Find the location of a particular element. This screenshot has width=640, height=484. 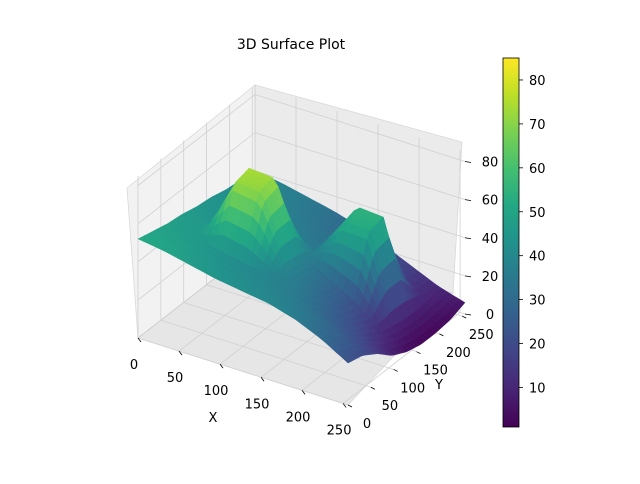

y-tick-label: 200 is located at coordinates (458, 353).